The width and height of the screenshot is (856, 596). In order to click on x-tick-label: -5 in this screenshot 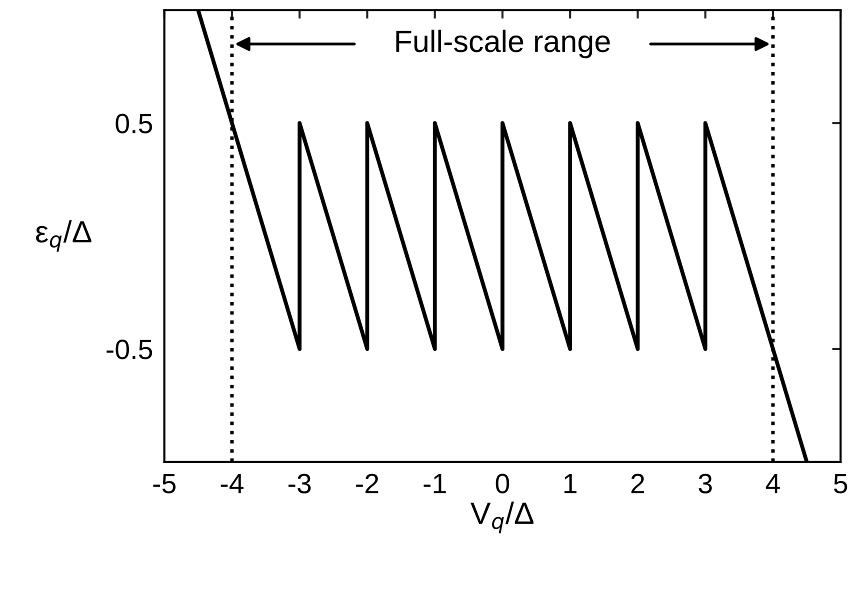, I will do `click(164, 484)`.